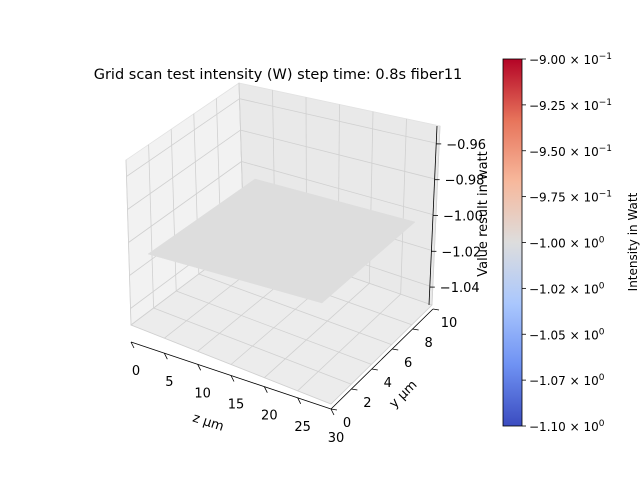 The image size is (640, 480). I want to click on x-tick-label: 10, so click(202, 393).